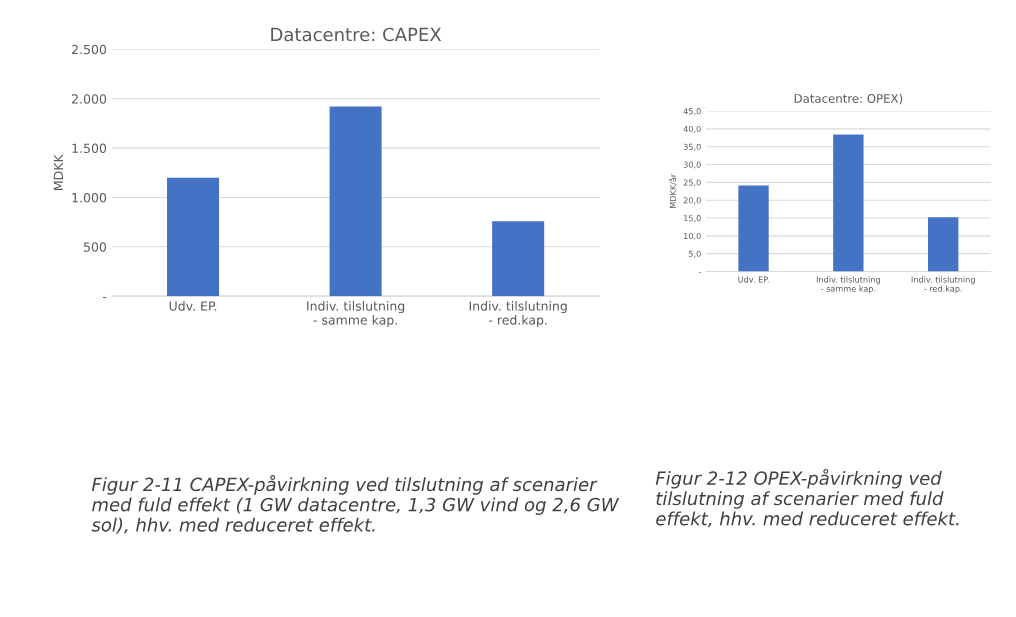 This screenshot has height=617, width=1016. I want to click on y-tick-label: 15,0, so click(692, 219).